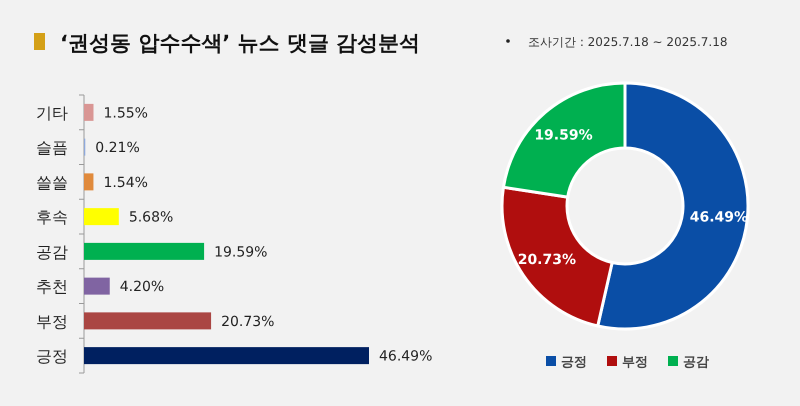  I want to click on legend-label: 긍정, so click(574, 362).